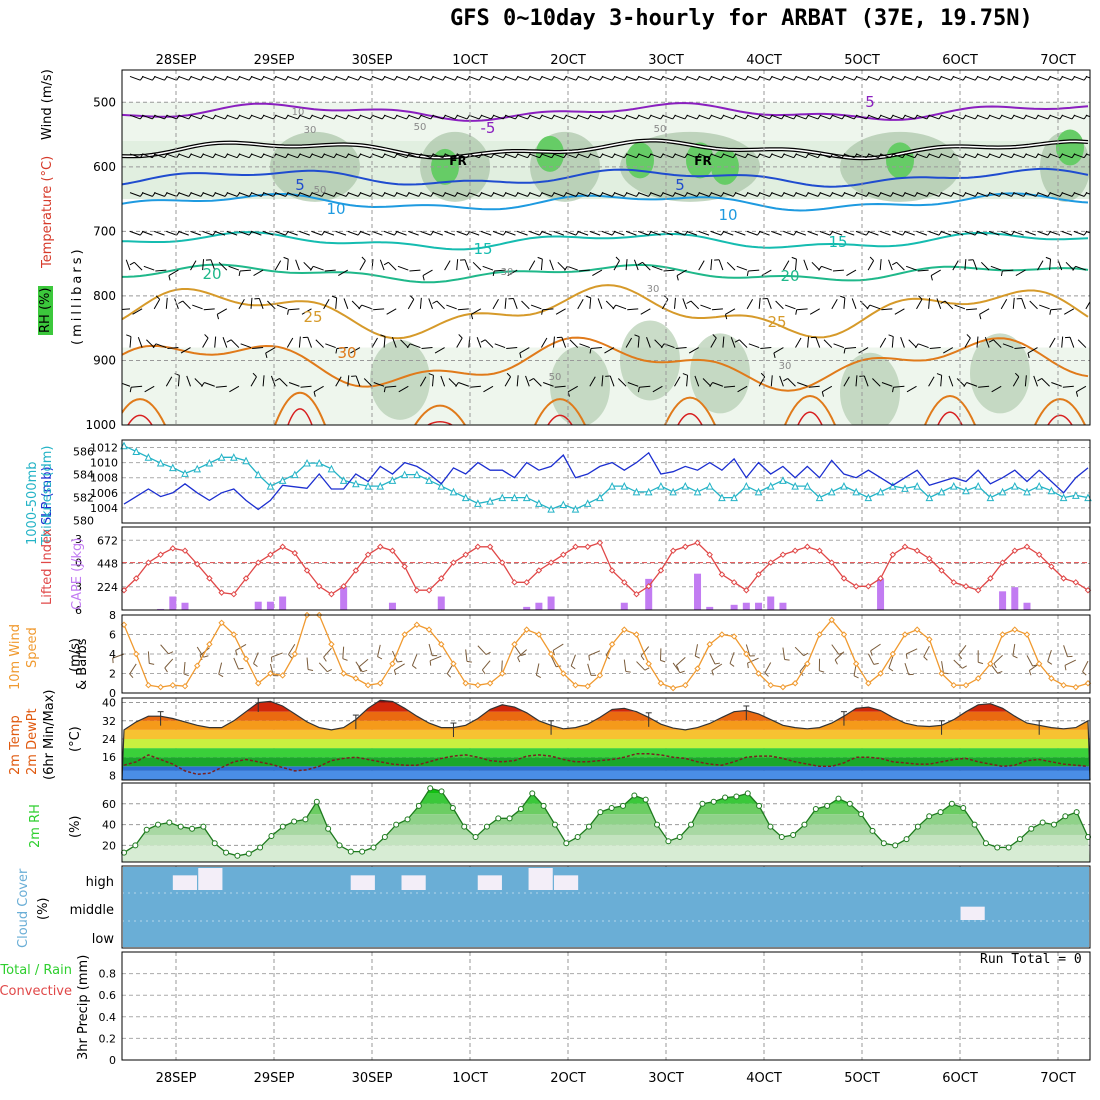 The height and width of the screenshot is (1100, 1100). Describe the element at coordinates (310, 130) in the screenshot. I see `rh-contour-label: 30` at that location.